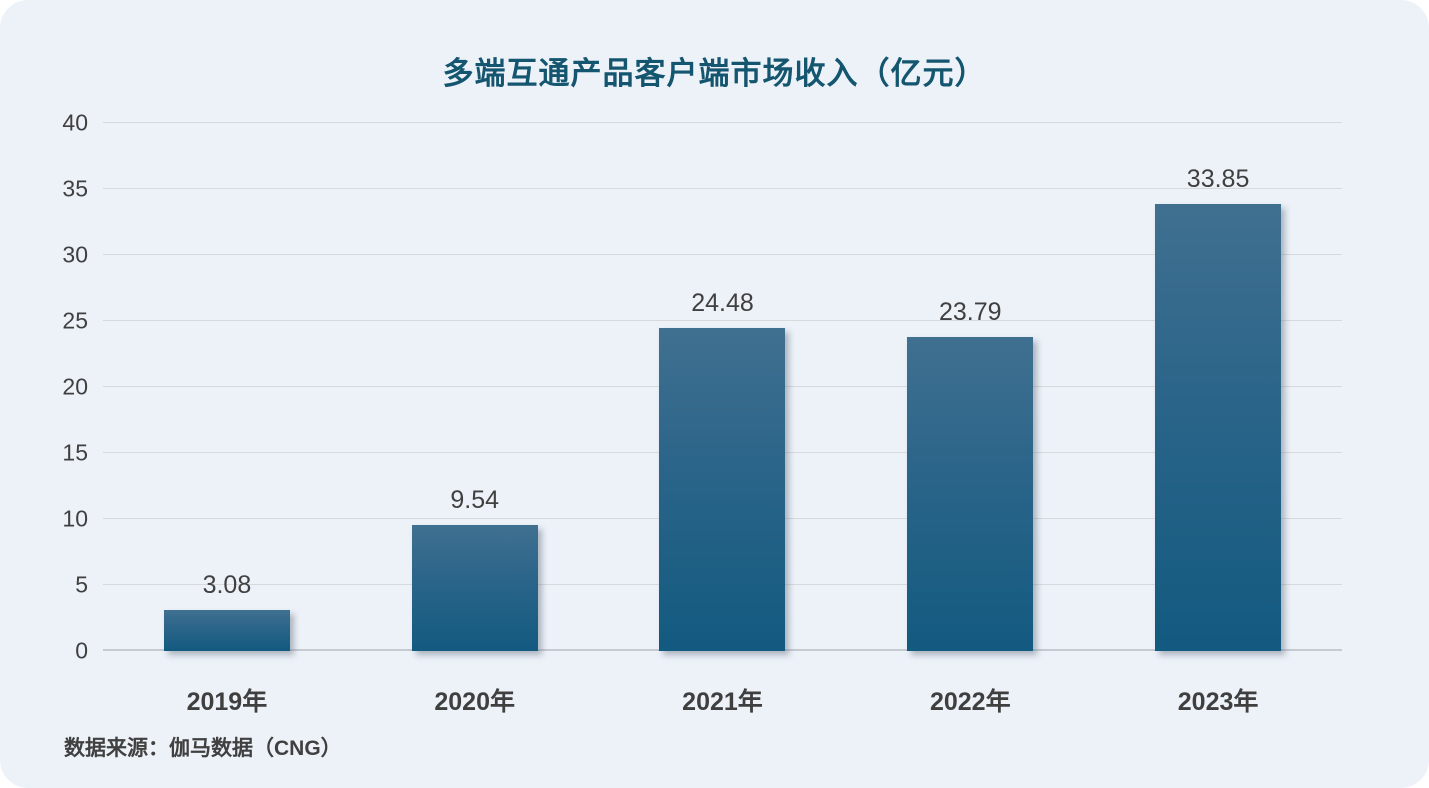 The image size is (1429, 788). Describe the element at coordinates (227, 585) in the screenshot. I see `bar-value-label: 3.08` at that location.